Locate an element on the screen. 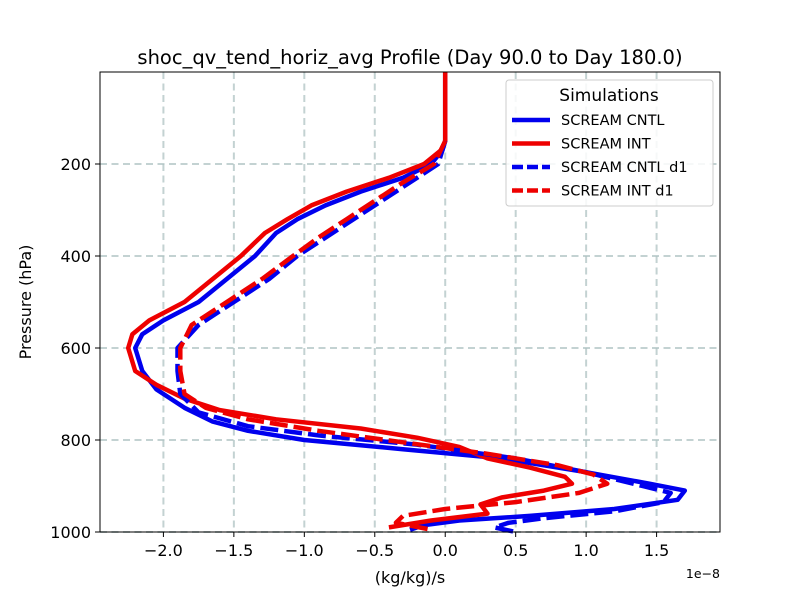  x-tick-label: −1.5 is located at coordinates (233, 550).